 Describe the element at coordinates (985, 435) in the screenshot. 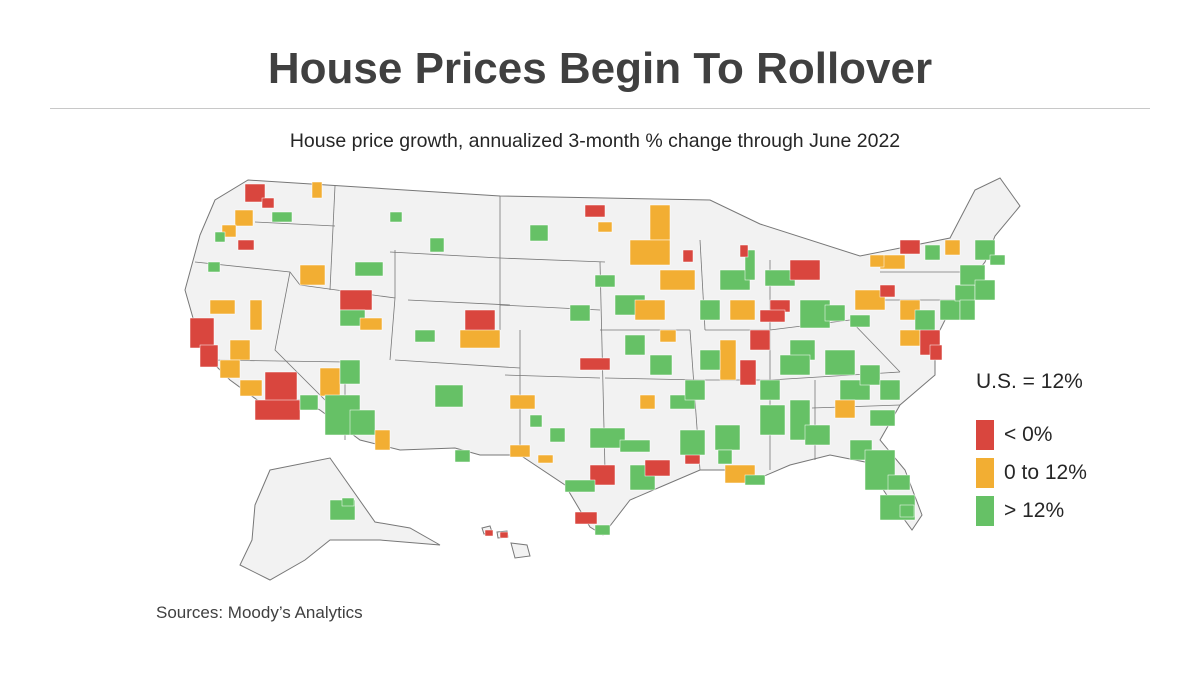

I see `legend-swatch-negative` at that location.